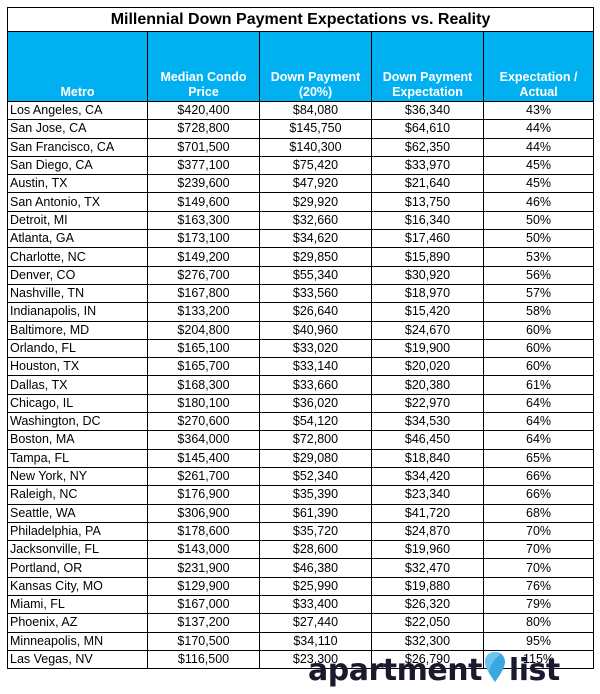 The height and width of the screenshot is (694, 600). I want to click on map-pin-icon, so click(494, 667).